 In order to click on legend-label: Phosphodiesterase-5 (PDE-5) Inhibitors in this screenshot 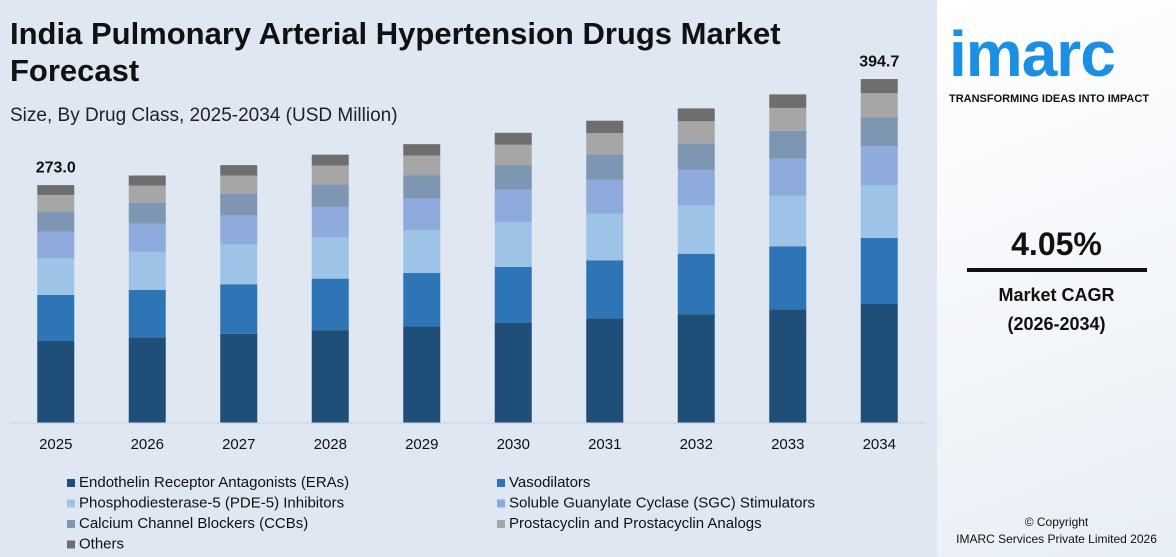, I will do `click(211, 502)`.